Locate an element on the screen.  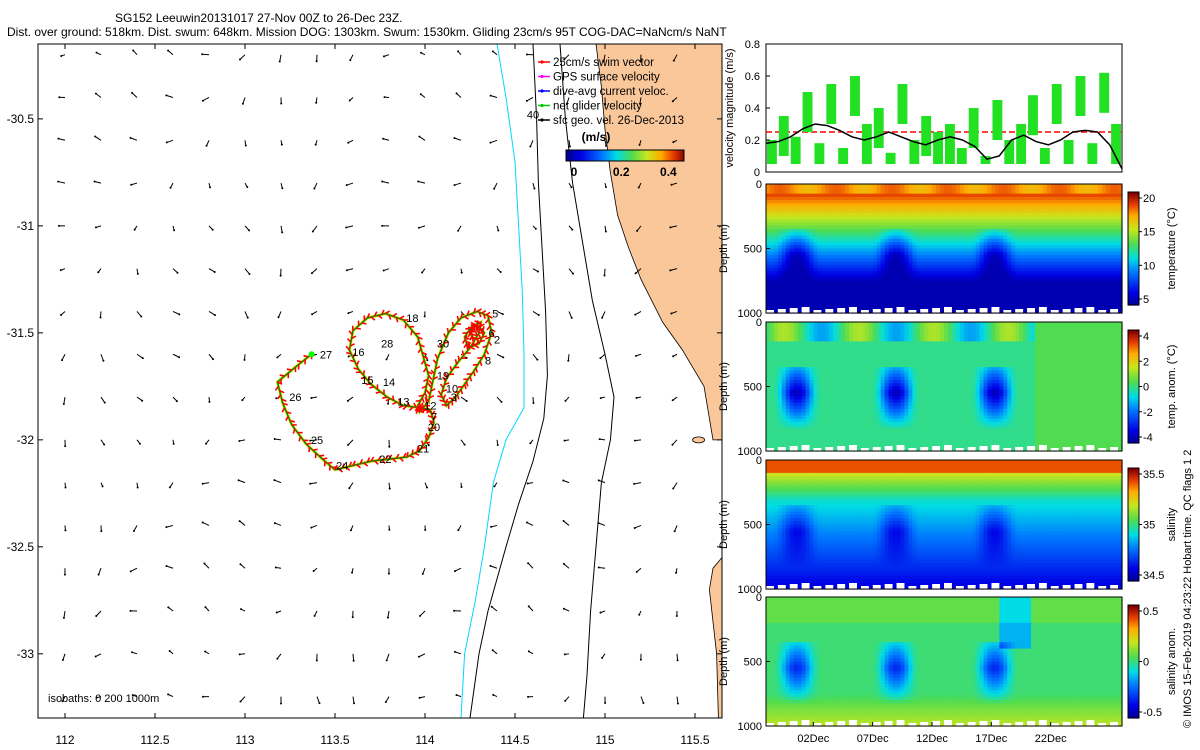
colorbar-tick-label: 0.4 is located at coordinates (668, 172).